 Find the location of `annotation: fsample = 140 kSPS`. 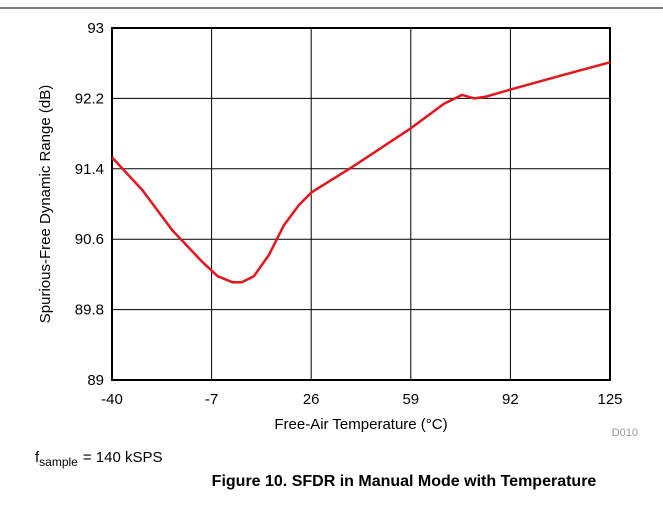

annotation: fsample = 140 kSPS is located at coordinates (99, 459).